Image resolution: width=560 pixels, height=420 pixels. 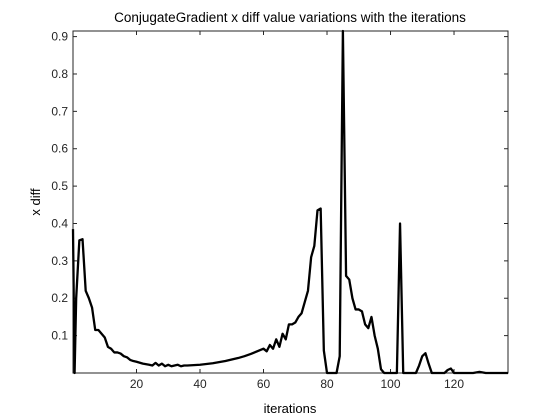 I want to click on x-tick-label: 80, so click(x=327, y=384).